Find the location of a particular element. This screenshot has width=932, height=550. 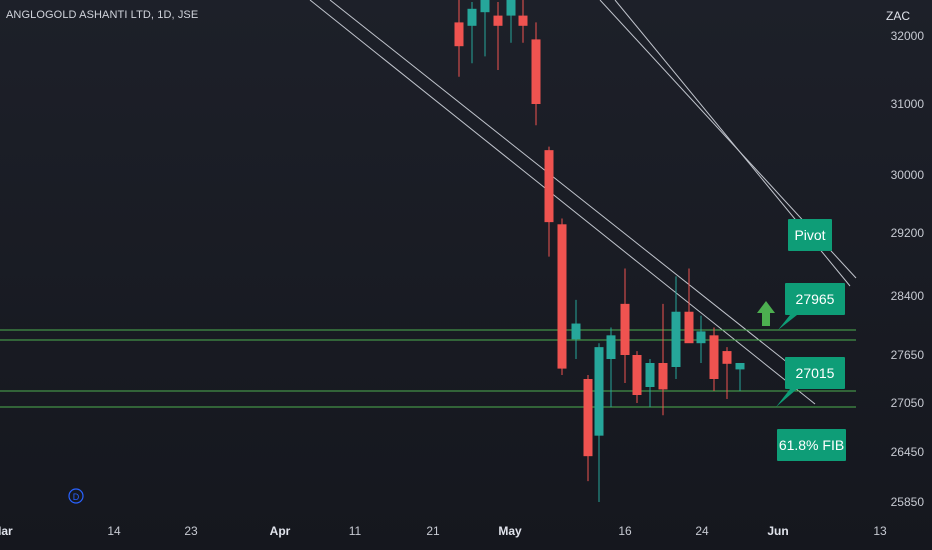

x-tick-label: 23 is located at coordinates (191, 531).